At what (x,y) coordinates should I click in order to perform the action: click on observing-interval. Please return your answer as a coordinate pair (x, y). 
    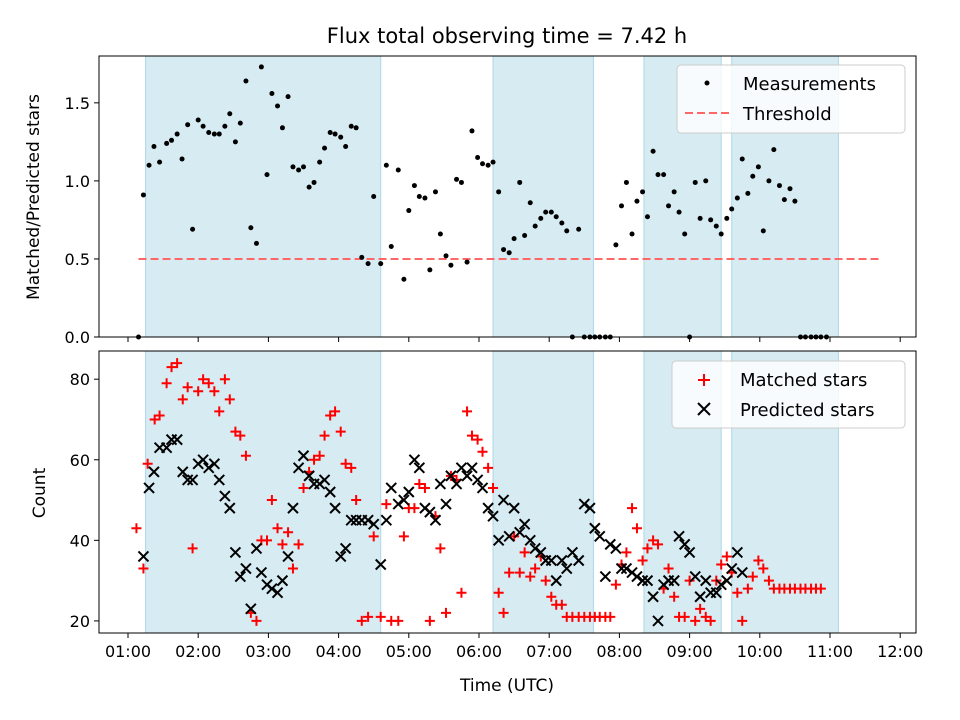
    Looking at the image, I should click on (263, 492).